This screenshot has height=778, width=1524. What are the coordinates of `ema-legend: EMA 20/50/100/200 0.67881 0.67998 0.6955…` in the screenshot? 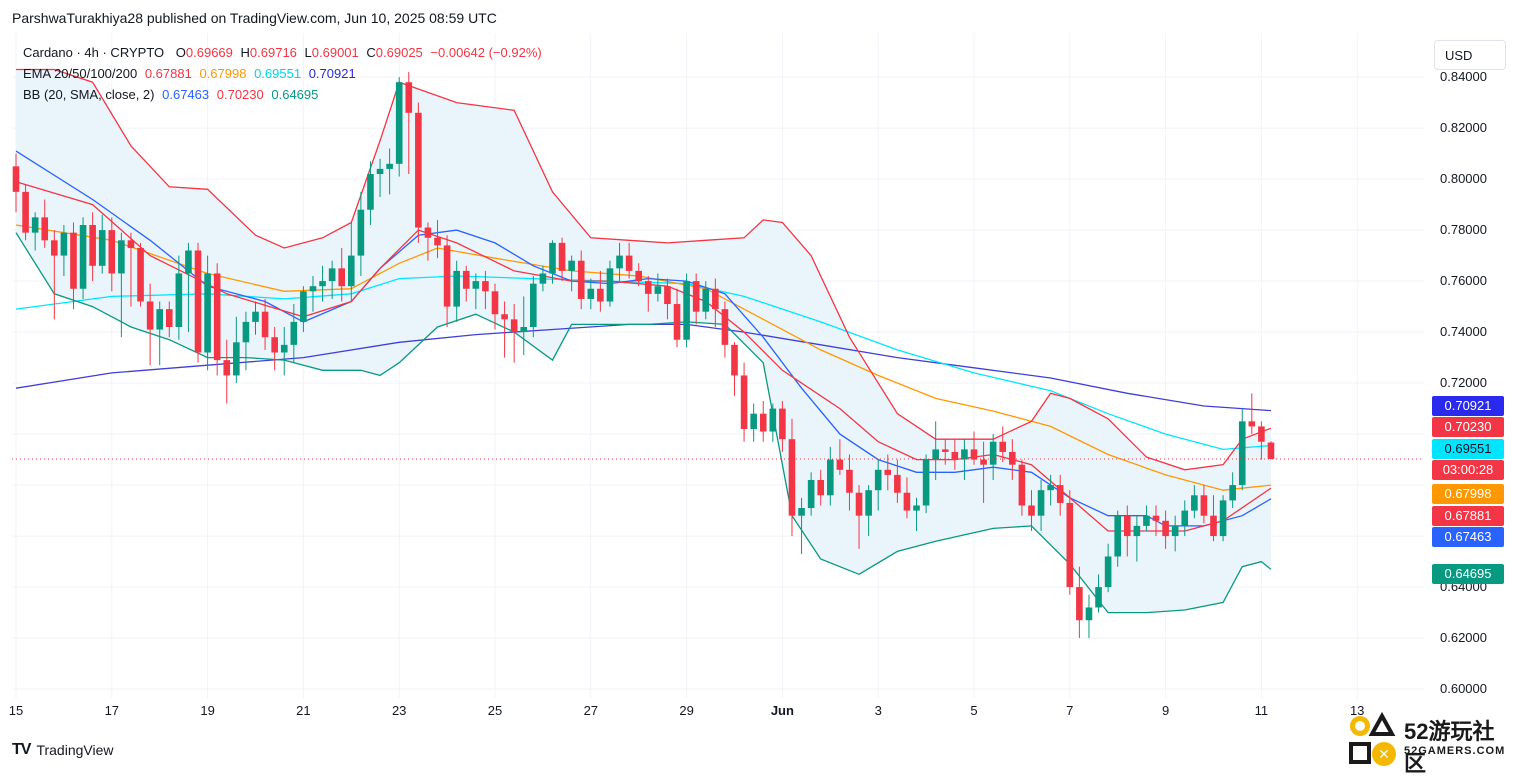 It's located at (191, 73).